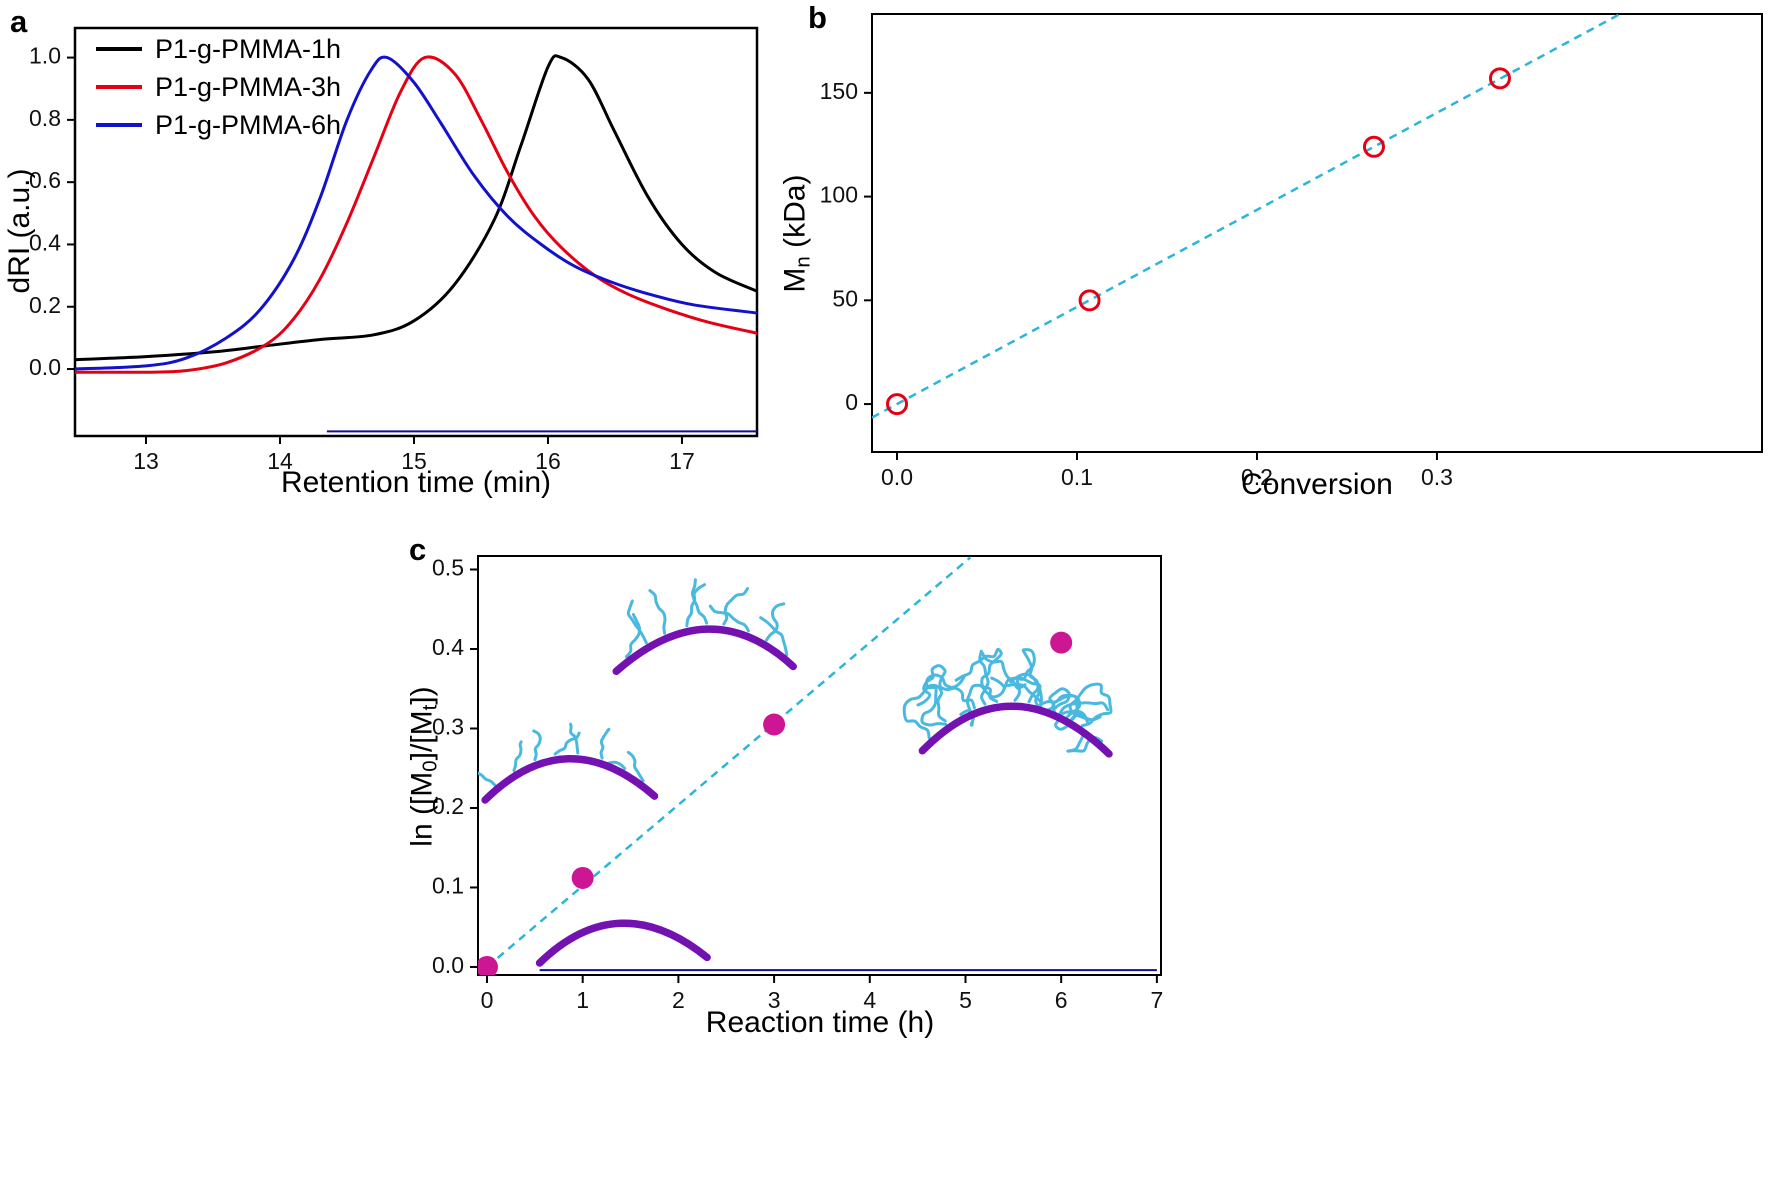 This screenshot has width=1774, height=1179. What do you see at coordinates (548, 461) in the screenshot?
I see `x-tick-label: 16` at bounding box center [548, 461].